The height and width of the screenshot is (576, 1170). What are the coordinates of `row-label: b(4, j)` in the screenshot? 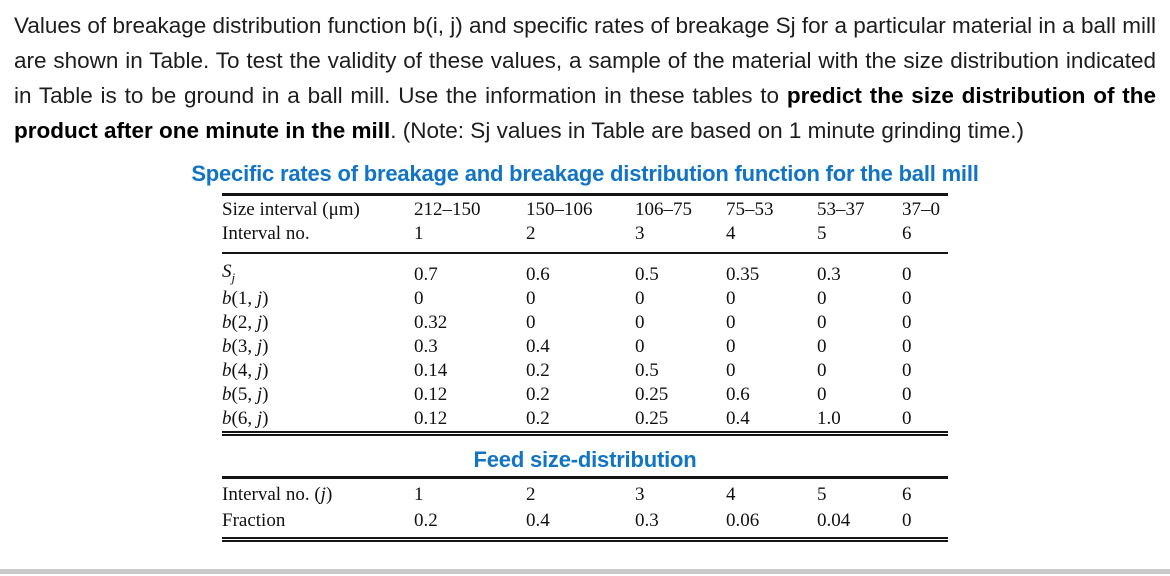 It's located at (318, 371).